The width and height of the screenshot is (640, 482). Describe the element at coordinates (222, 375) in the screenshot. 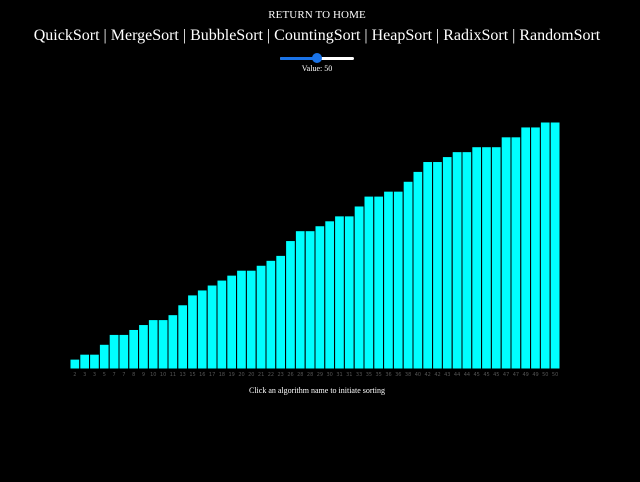

I see `bar-value-label: 18` at that location.